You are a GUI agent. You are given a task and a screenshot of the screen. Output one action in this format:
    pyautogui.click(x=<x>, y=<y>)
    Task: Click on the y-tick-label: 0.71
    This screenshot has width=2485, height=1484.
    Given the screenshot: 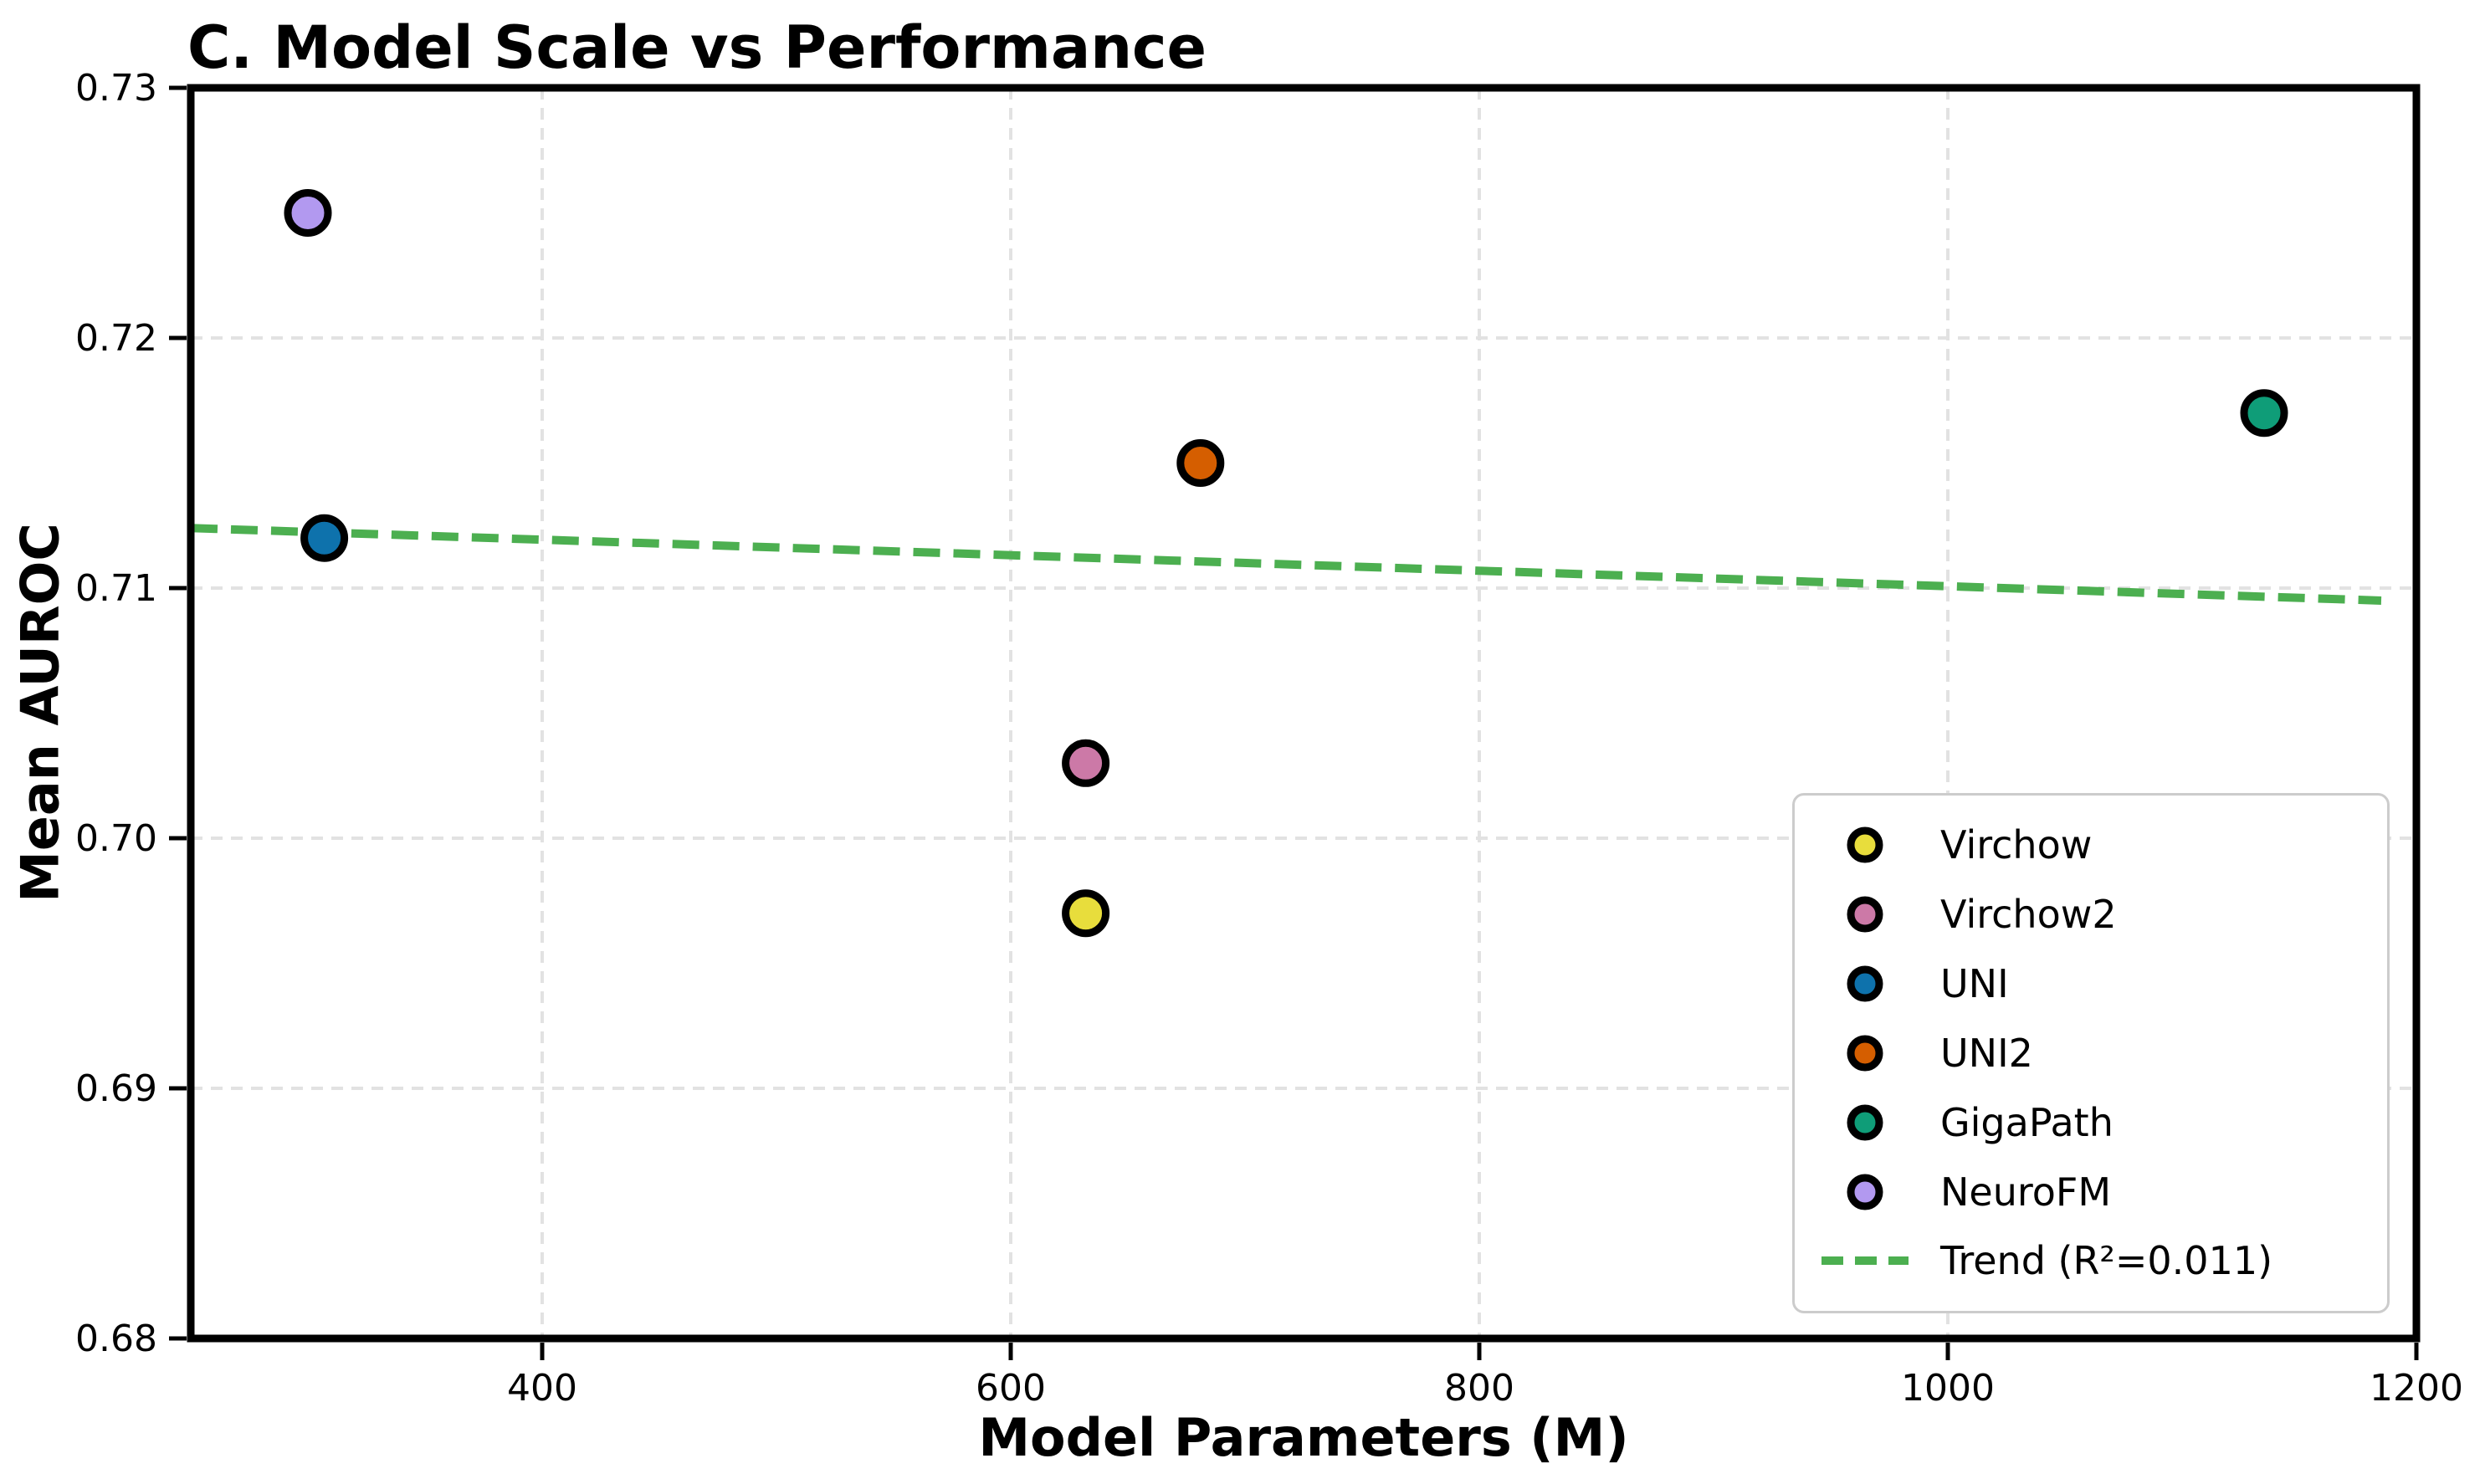 What is the action you would take?
    pyautogui.click(x=116, y=588)
    